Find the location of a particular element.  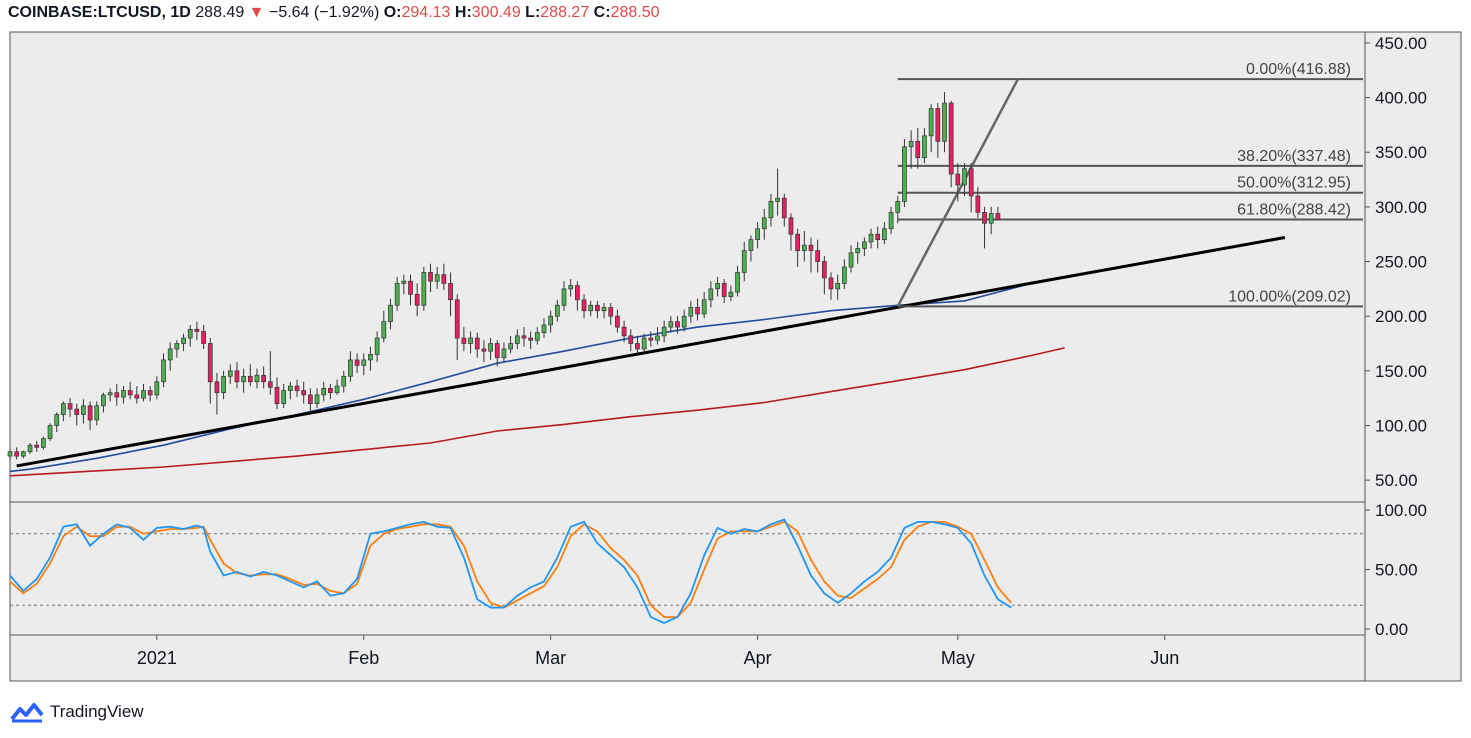

fib-level-label: 38.20%(337.48) is located at coordinates (1294, 156).